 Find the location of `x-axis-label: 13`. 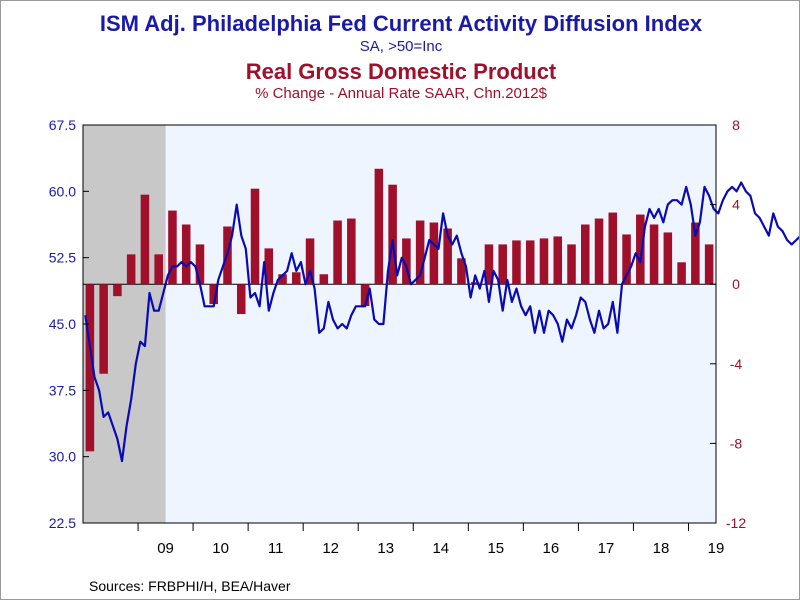

x-axis-label: 13 is located at coordinates (385, 548).